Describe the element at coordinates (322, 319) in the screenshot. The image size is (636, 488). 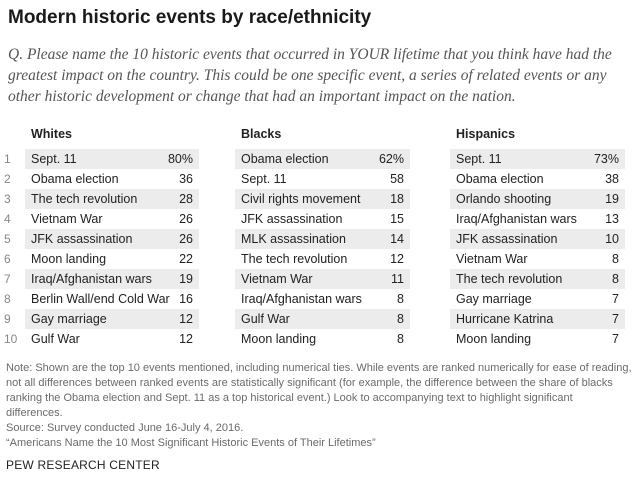
I see `table-row: Gulf War 8` at that location.